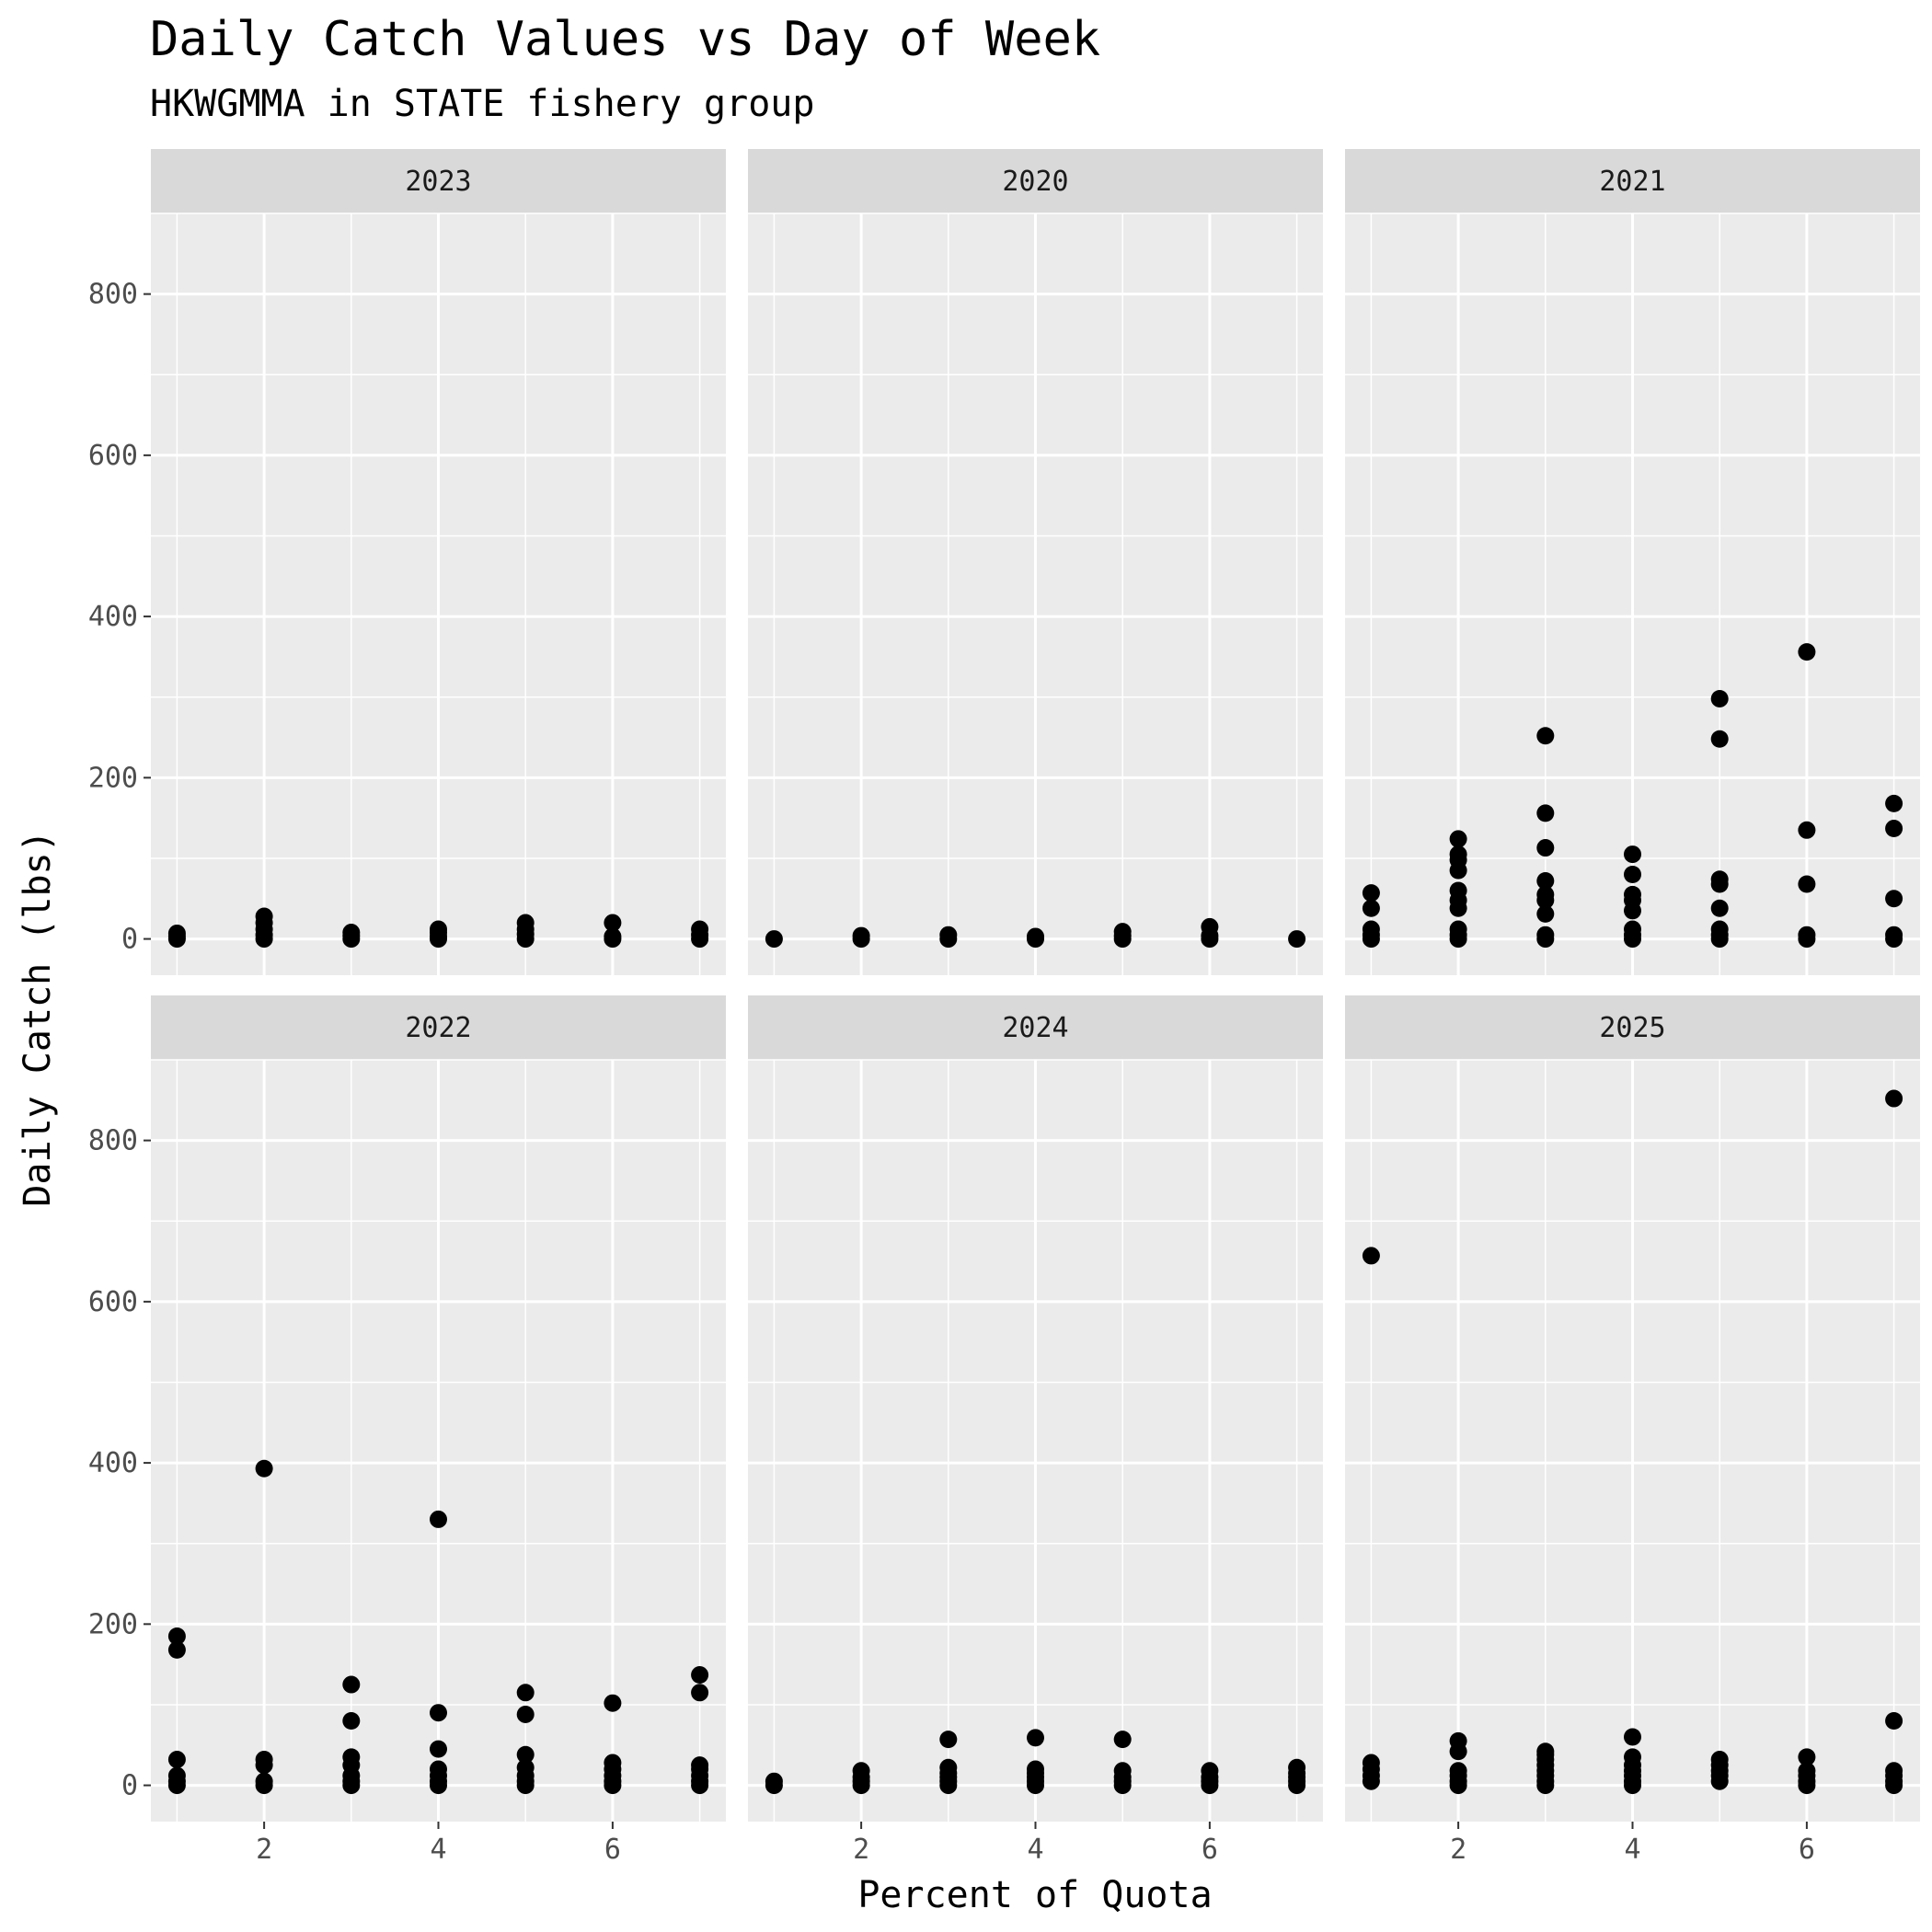 This screenshot has width=1932, height=1932. What do you see at coordinates (407, 1430) in the screenshot?
I see `facet-panel-2022: 2022 0 200 400 600 800 2 4 6` at bounding box center [407, 1430].